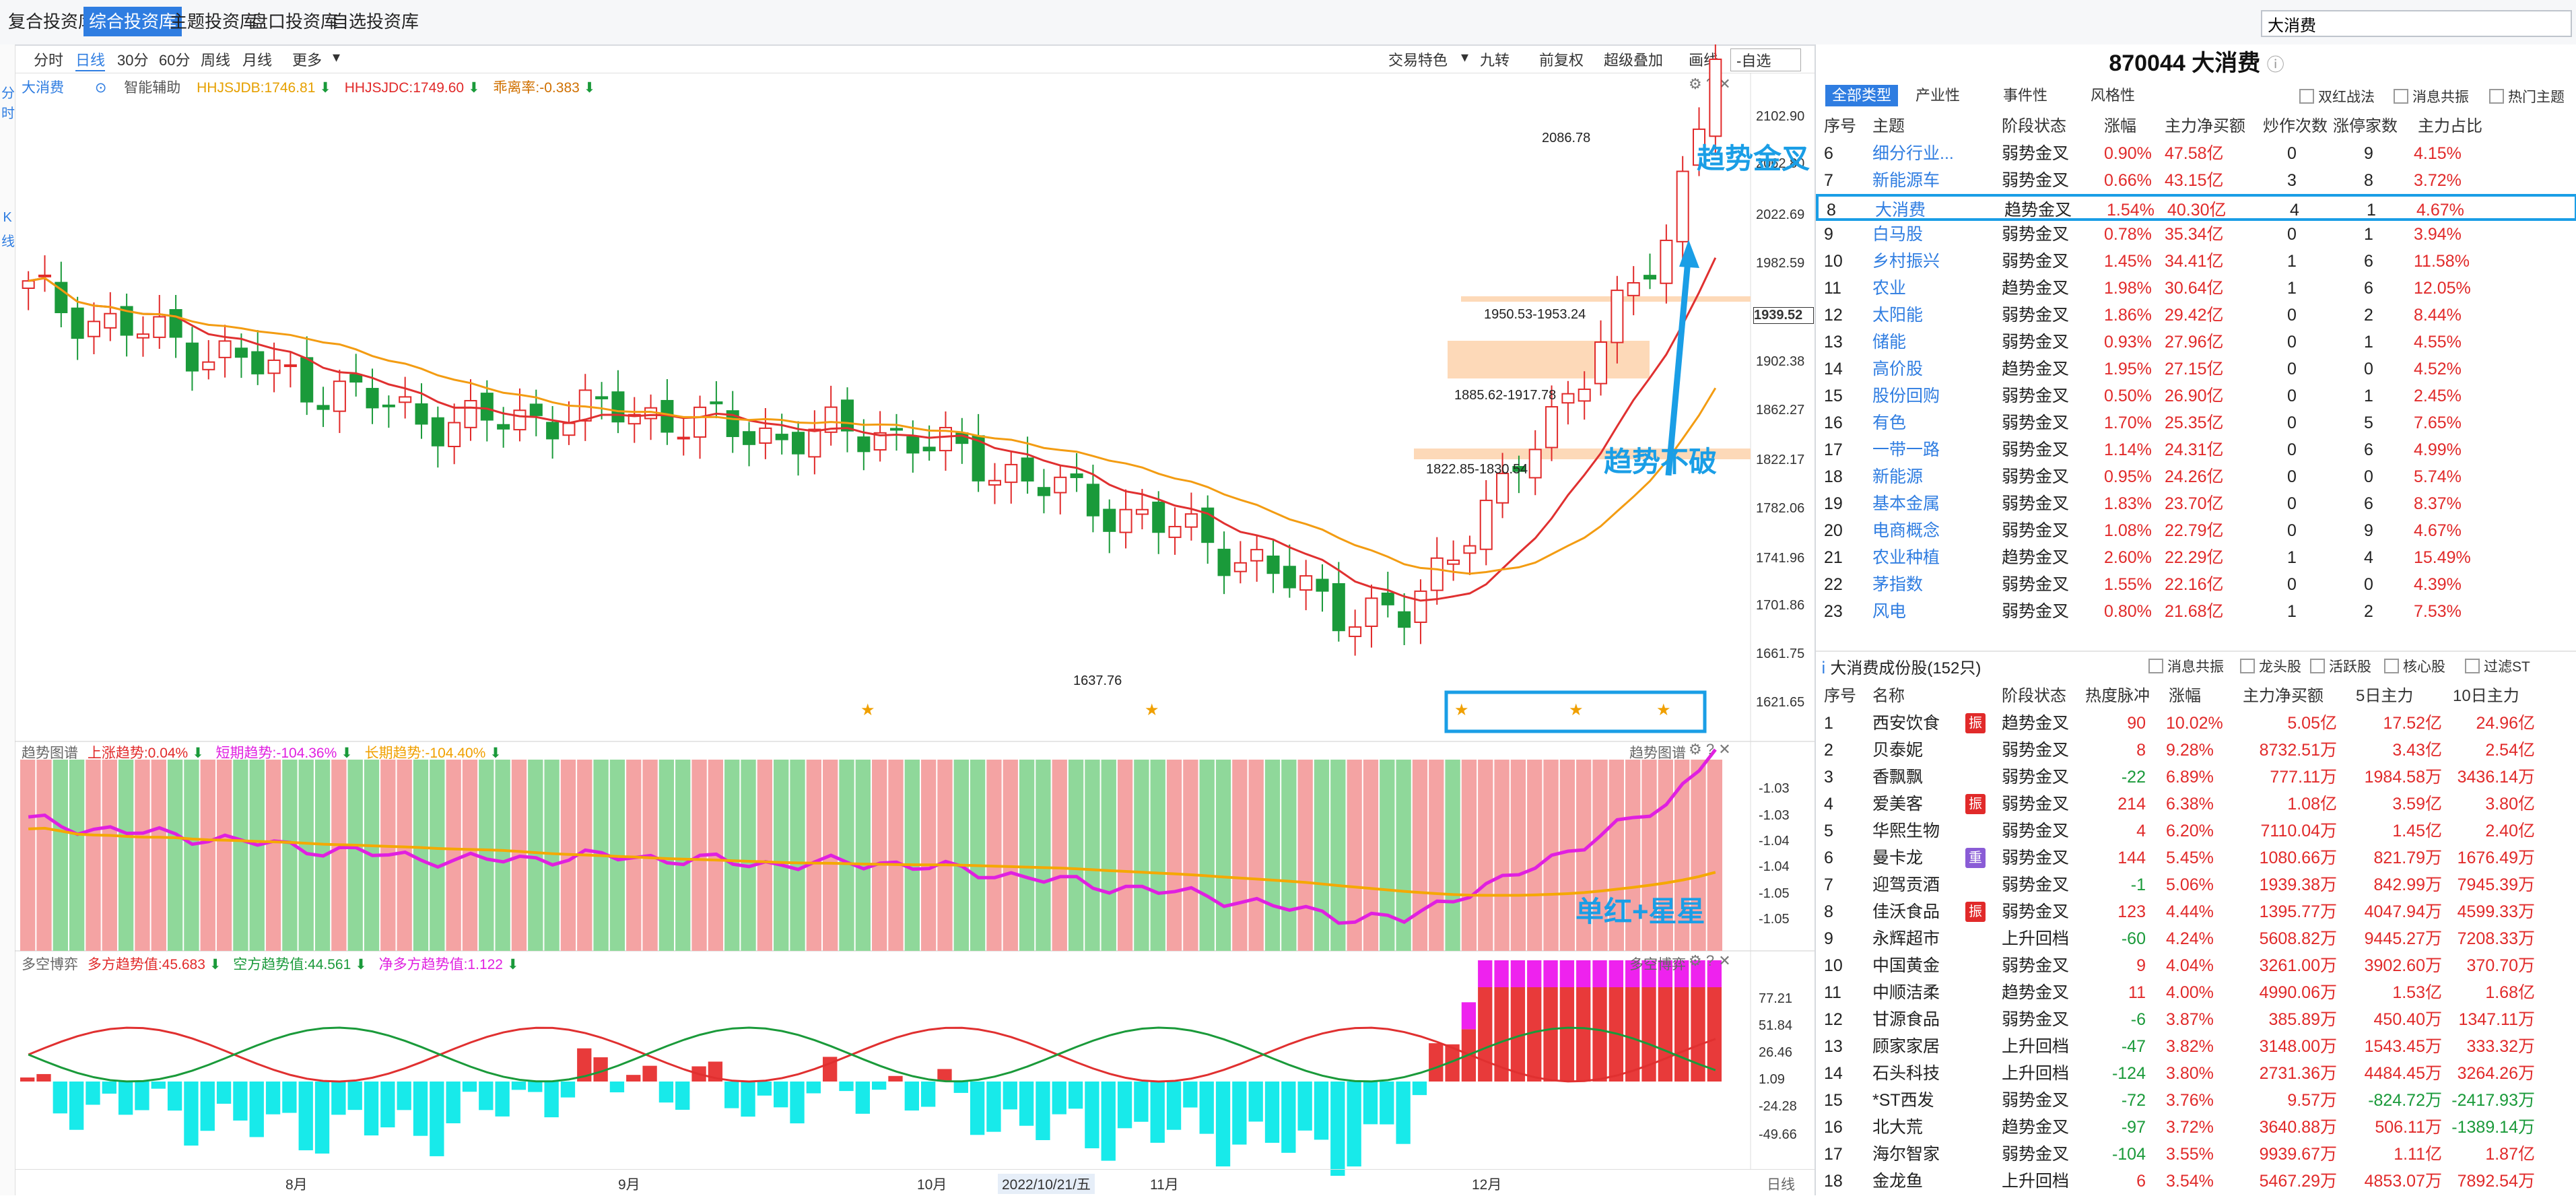 Image resolution: width=2576 pixels, height=1196 pixels. I want to click on theme-row: 21 农业种植 趋势金叉 2.60% 22.29亿 1 4 15.49%, so click(2196, 557).